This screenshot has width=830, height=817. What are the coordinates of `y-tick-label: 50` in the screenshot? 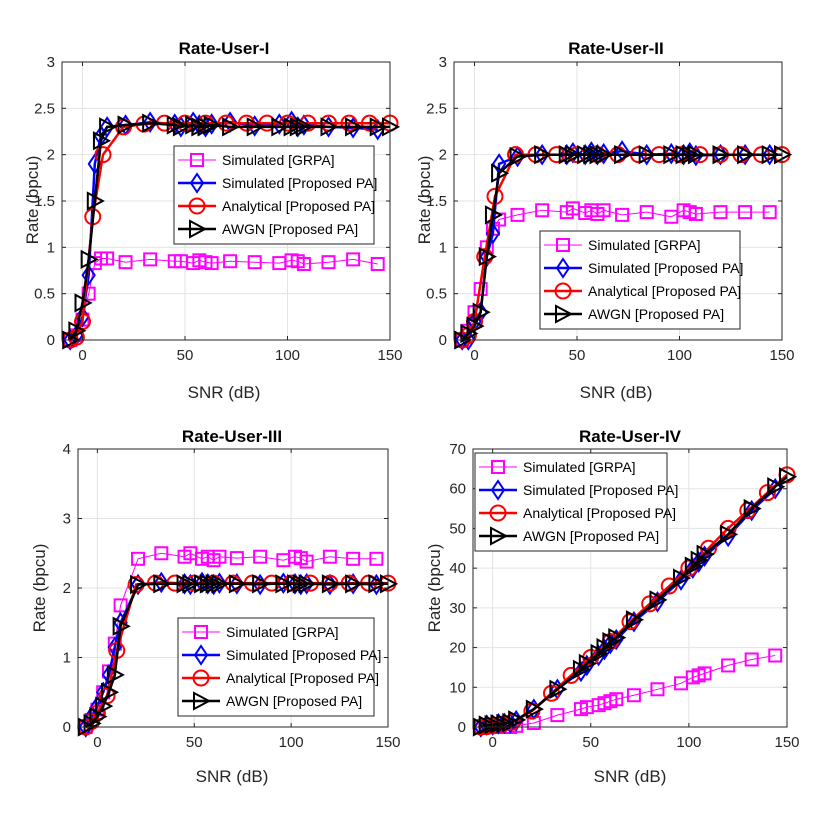 It's located at (457, 528).